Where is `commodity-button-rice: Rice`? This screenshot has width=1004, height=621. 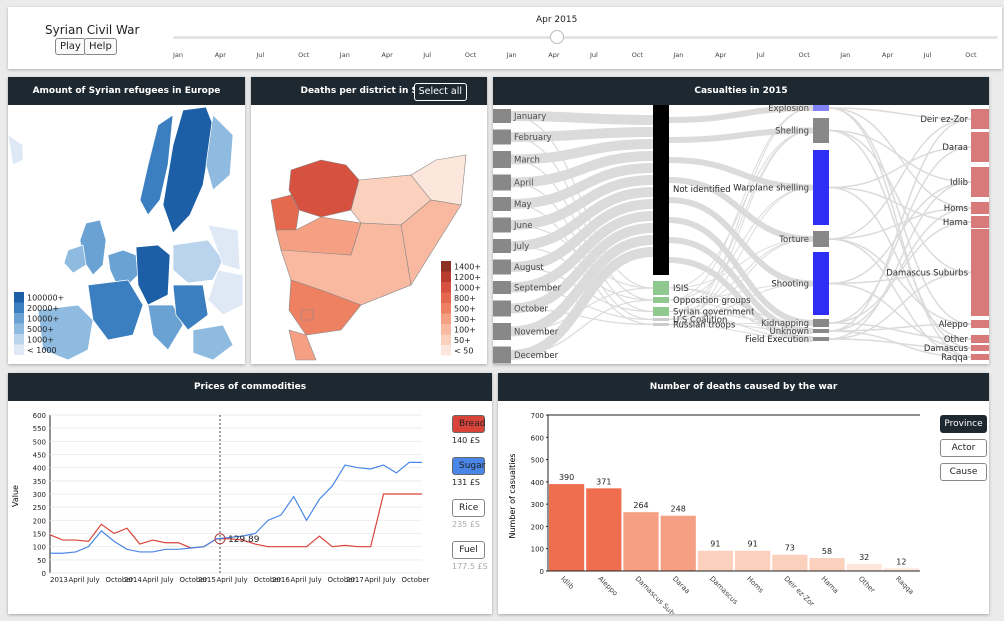
commodity-button-rice: Rice is located at coordinates (468, 508).